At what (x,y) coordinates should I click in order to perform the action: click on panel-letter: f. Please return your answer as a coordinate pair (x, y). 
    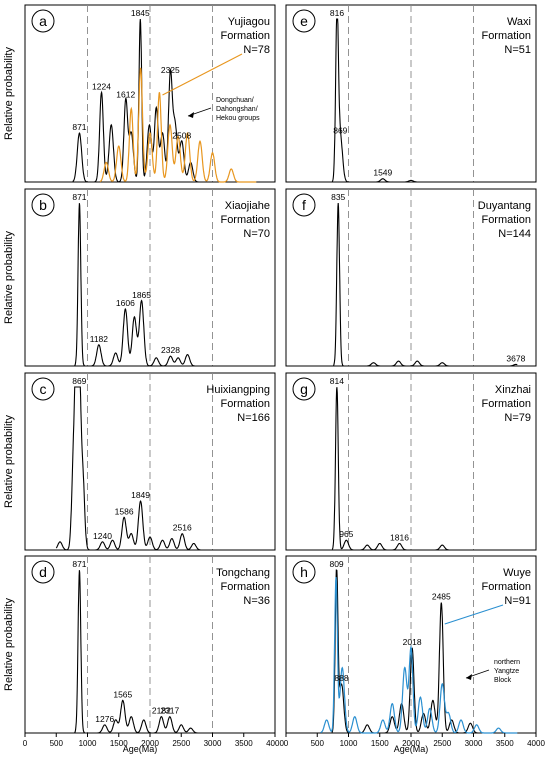
    Looking at the image, I should click on (304, 205).